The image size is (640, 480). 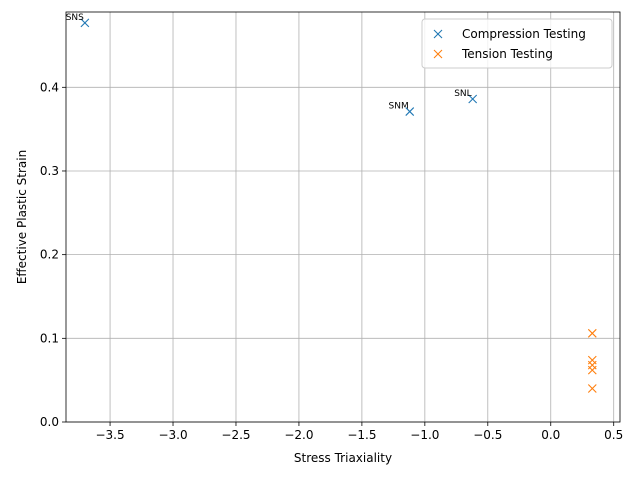 What do you see at coordinates (49, 87) in the screenshot?
I see `y-tick-label: 0.4` at bounding box center [49, 87].